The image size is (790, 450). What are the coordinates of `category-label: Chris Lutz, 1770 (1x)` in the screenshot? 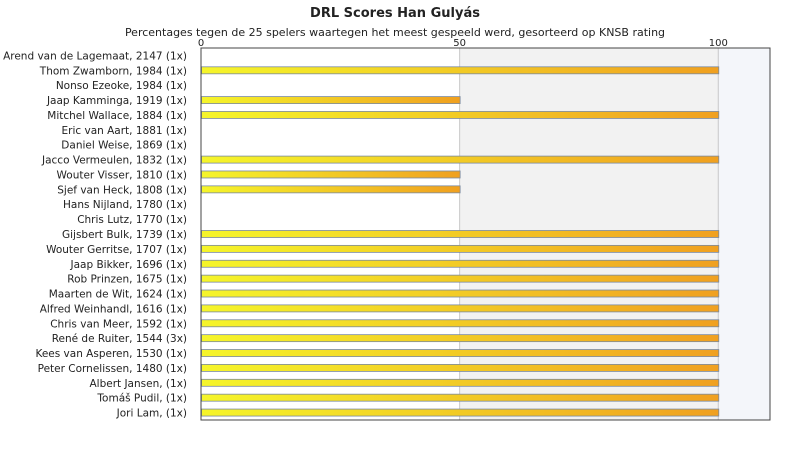 It's located at (132, 220).